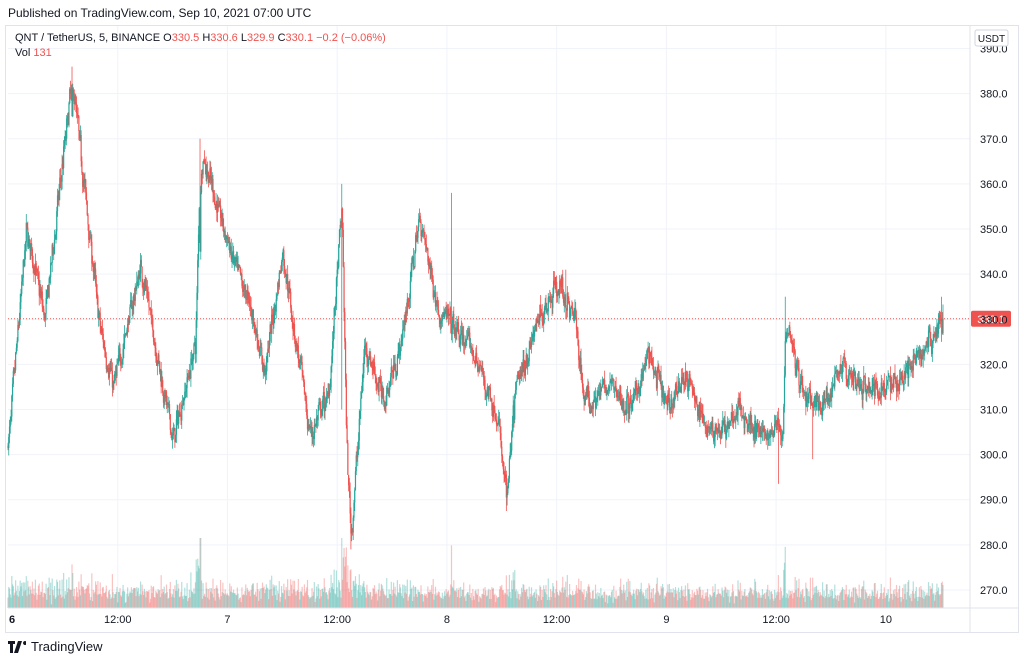 This screenshot has height=662, width=1024. What do you see at coordinates (167, 38) in the screenshot?
I see `open-label: O` at bounding box center [167, 38].